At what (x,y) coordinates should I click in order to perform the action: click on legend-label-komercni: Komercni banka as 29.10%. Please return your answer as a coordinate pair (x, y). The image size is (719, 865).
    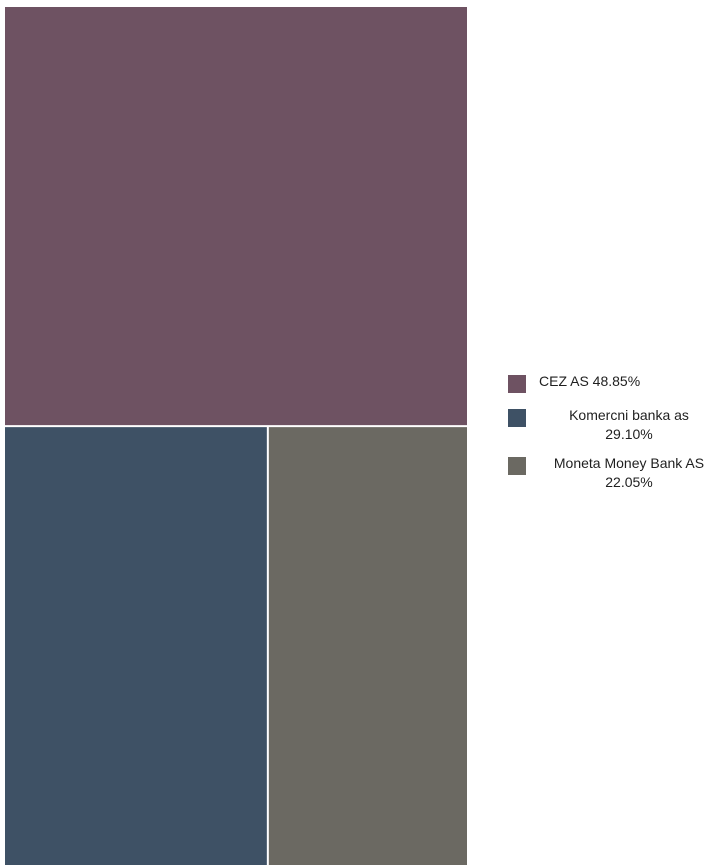
    Looking at the image, I should click on (629, 425).